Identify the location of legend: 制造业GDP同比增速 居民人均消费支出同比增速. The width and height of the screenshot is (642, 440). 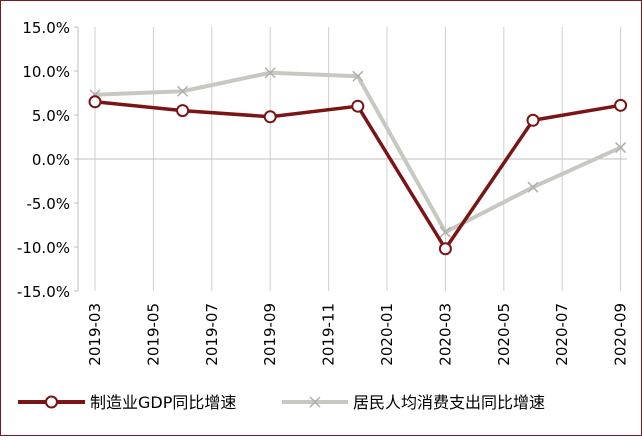
(281, 402).